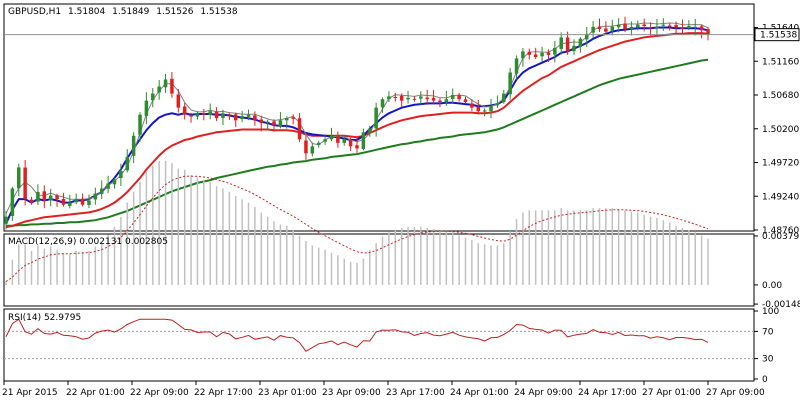 The image size is (800, 400). I want to click on close-value: 1.51538, so click(218, 12).